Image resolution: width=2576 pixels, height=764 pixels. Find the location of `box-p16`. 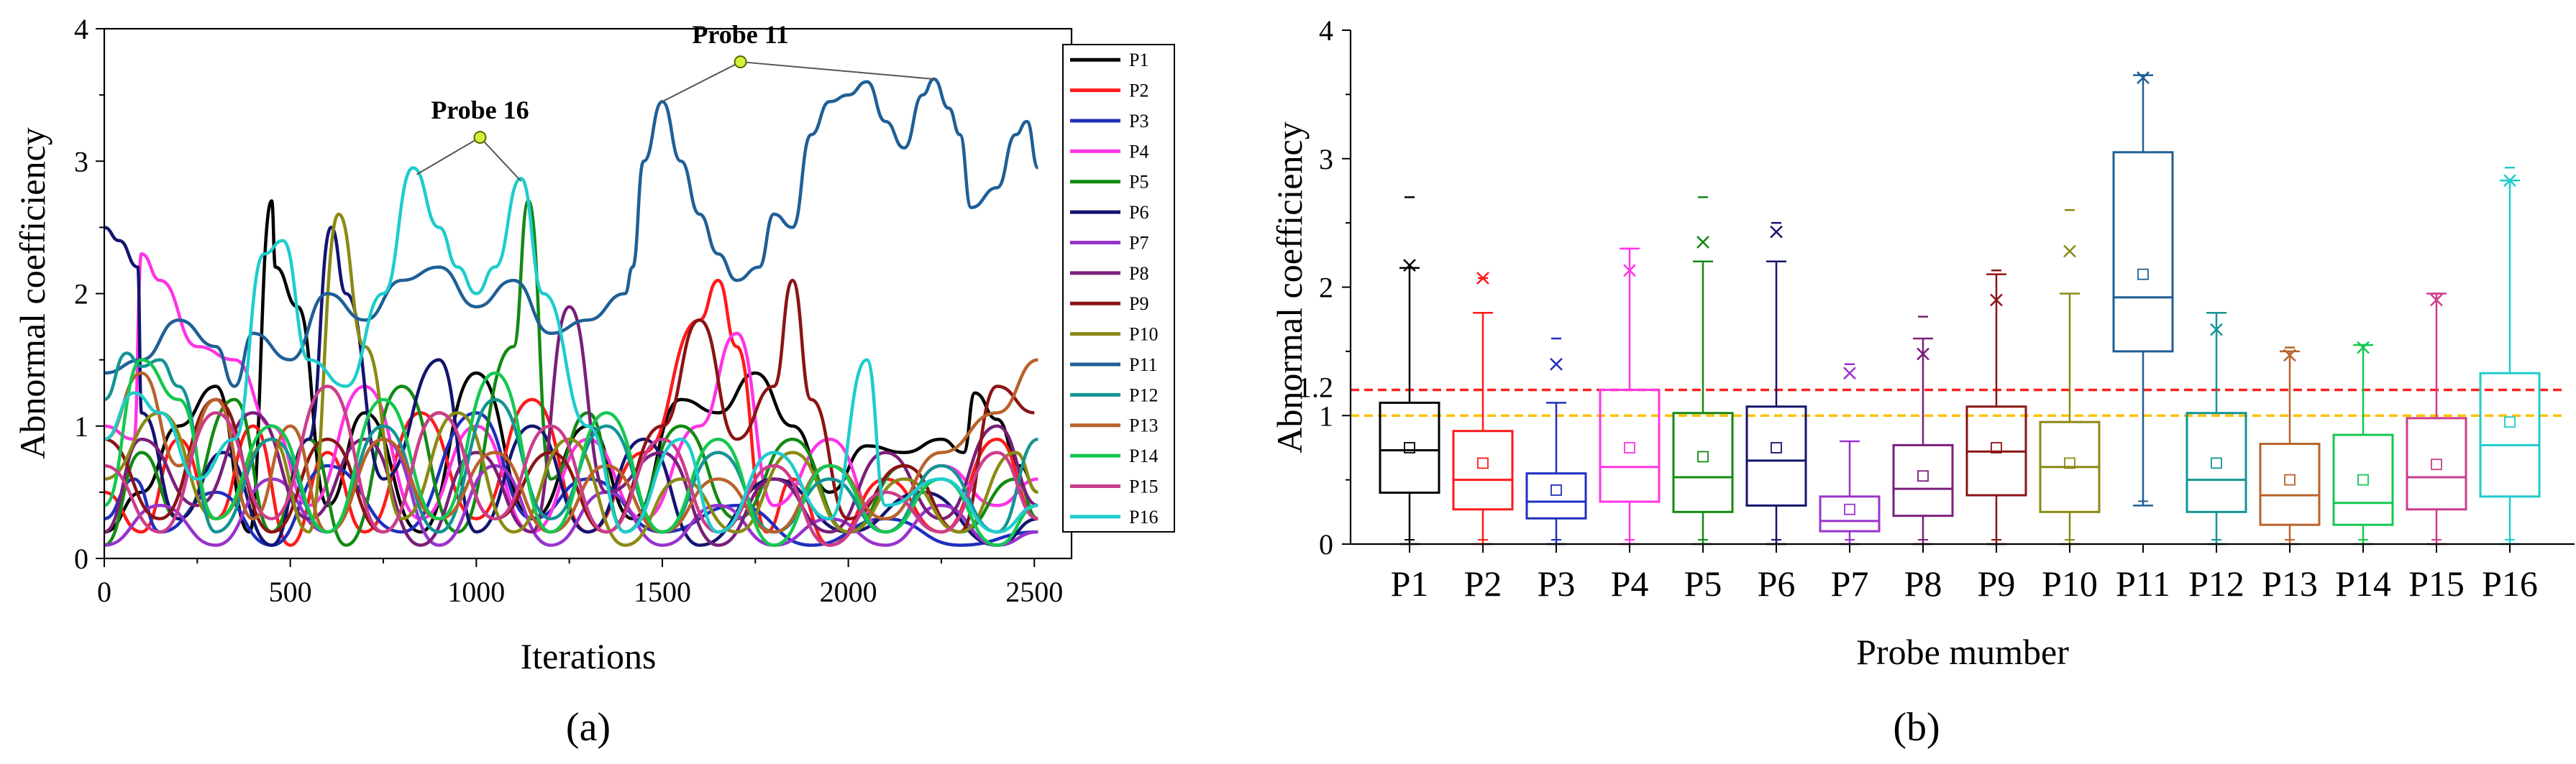

box-p16 is located at coordinates (2510, 356).